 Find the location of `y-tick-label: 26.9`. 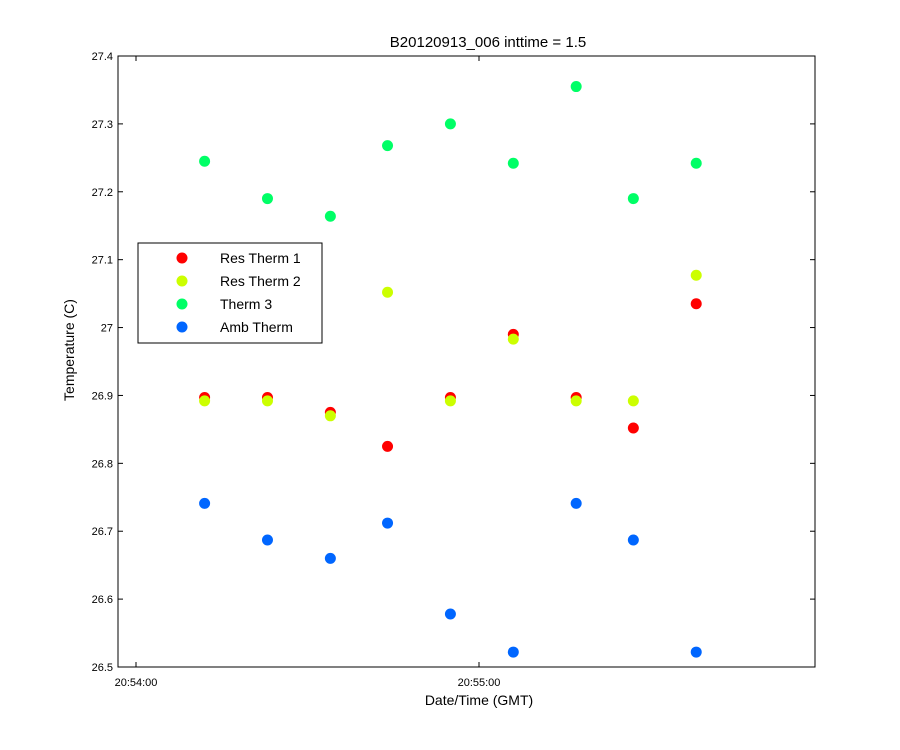

y-tick-label: 26.9 is located at coordinates (102, 396).